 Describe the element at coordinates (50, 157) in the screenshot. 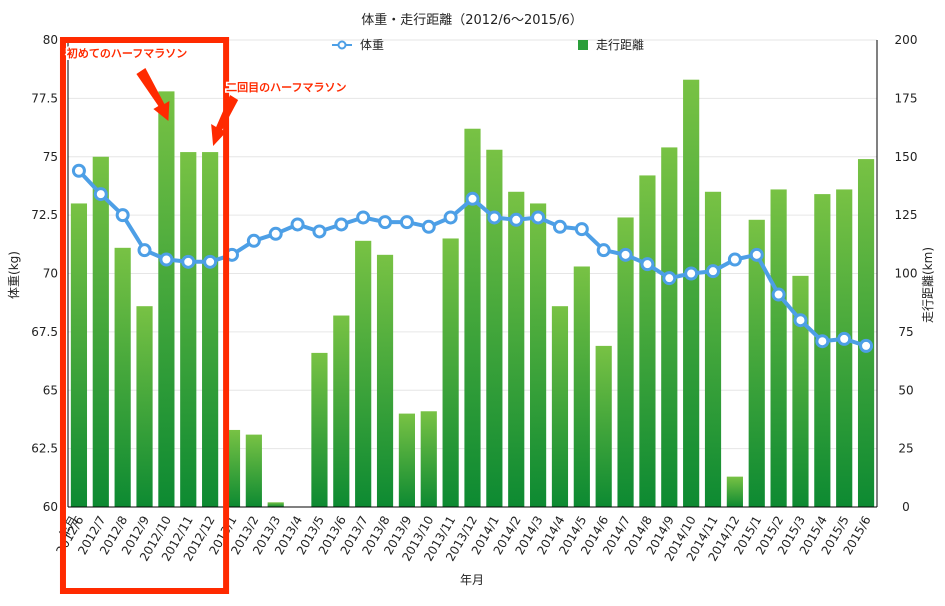

I see `left-tick-label: 75` at that location.